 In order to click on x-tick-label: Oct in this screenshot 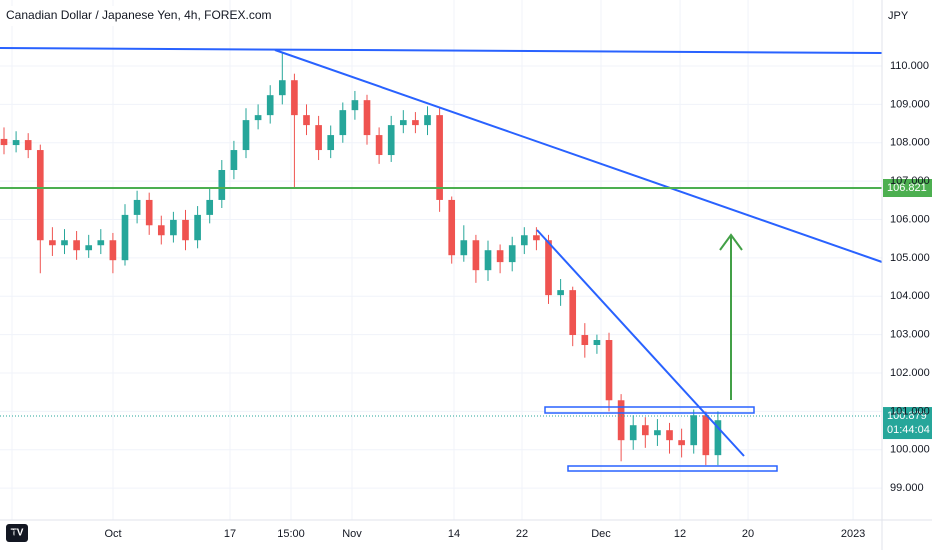, I will do `click(112, 534)`.